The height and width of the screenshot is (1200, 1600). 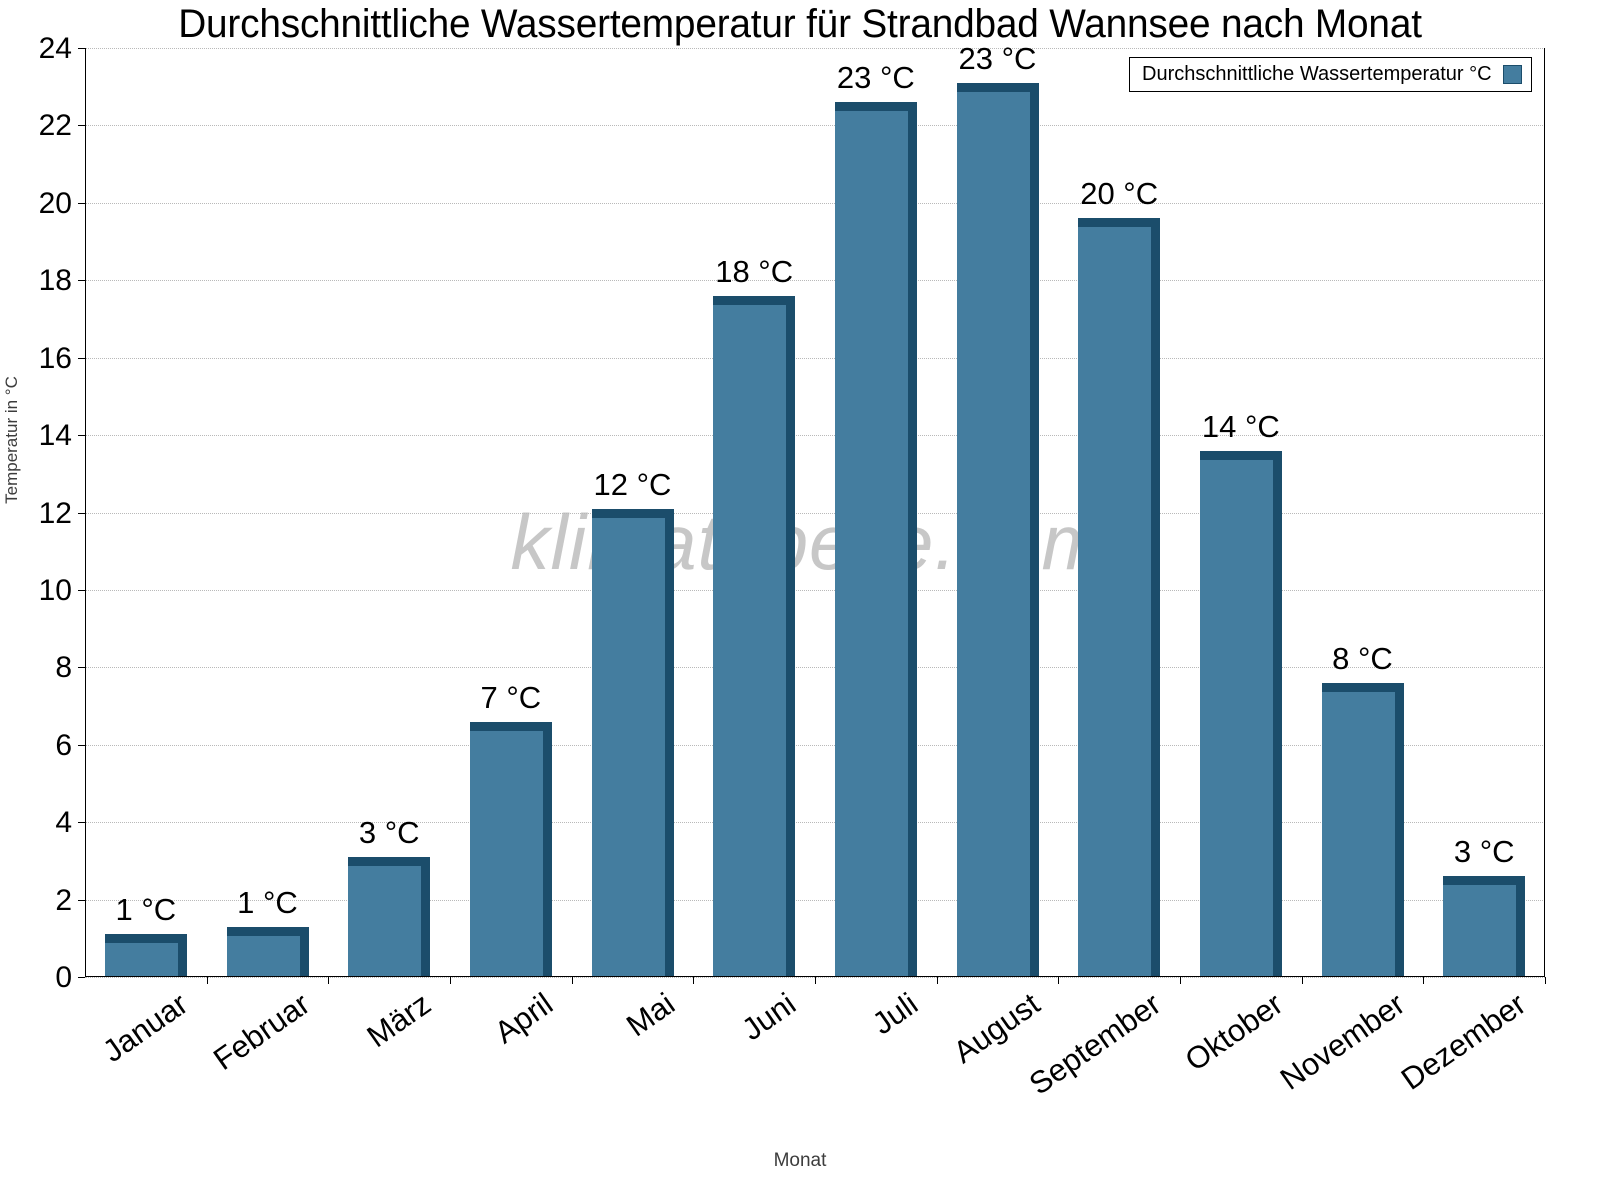 I want to click on x-axis-title: Monat, so click(x=800, y=1160).